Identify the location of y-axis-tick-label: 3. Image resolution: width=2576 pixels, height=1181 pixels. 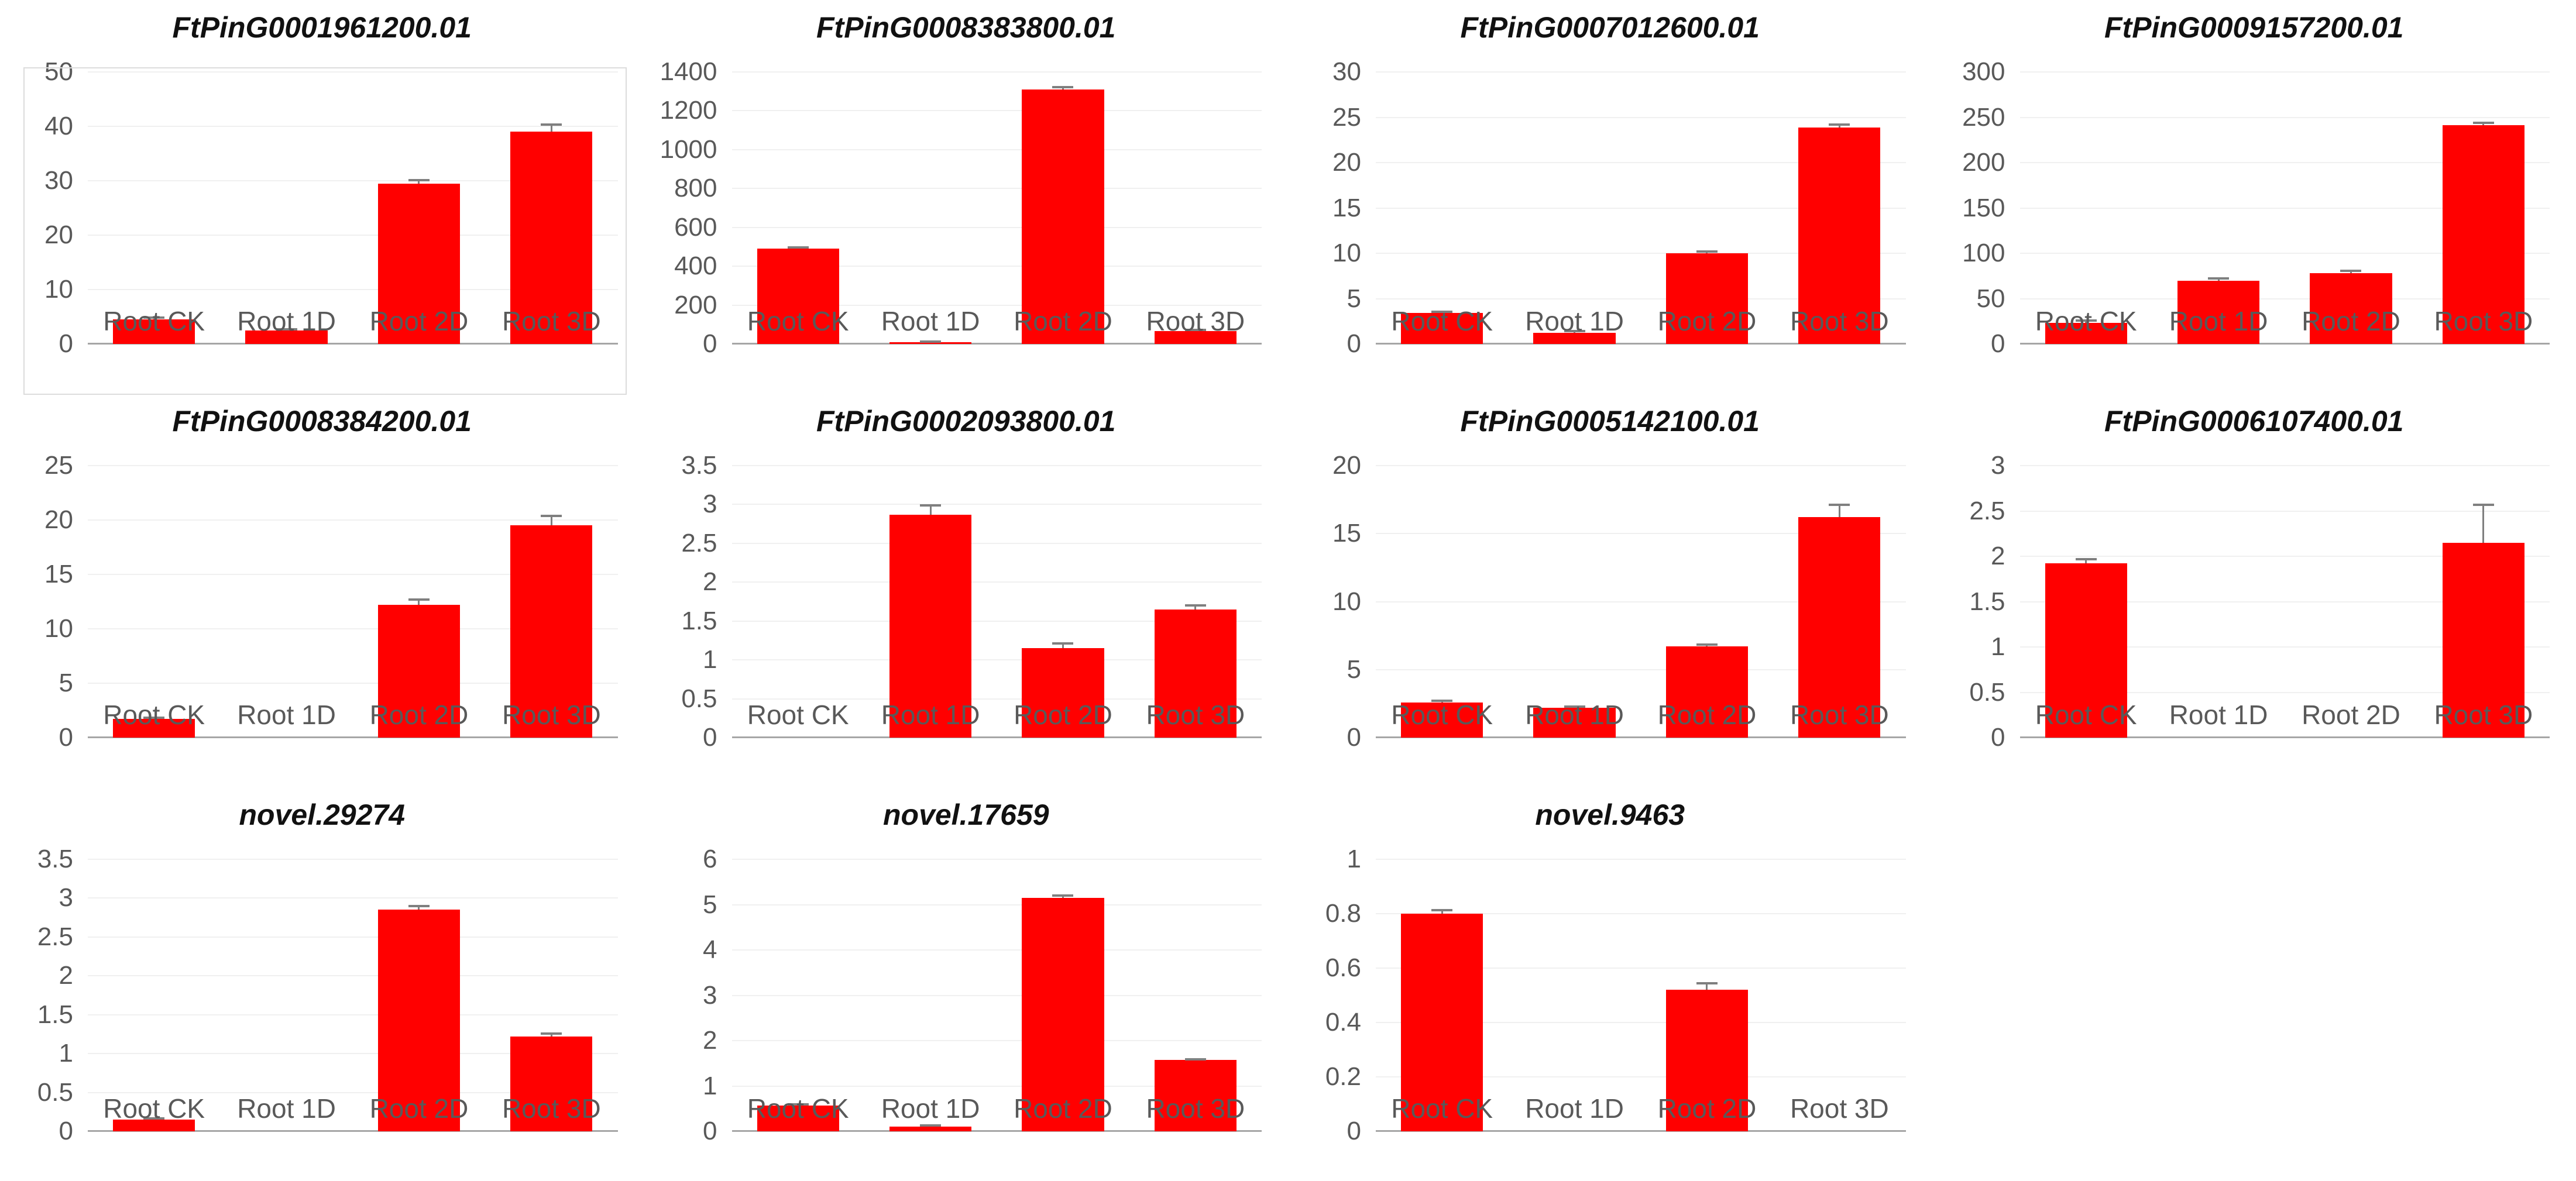
(66, 898).